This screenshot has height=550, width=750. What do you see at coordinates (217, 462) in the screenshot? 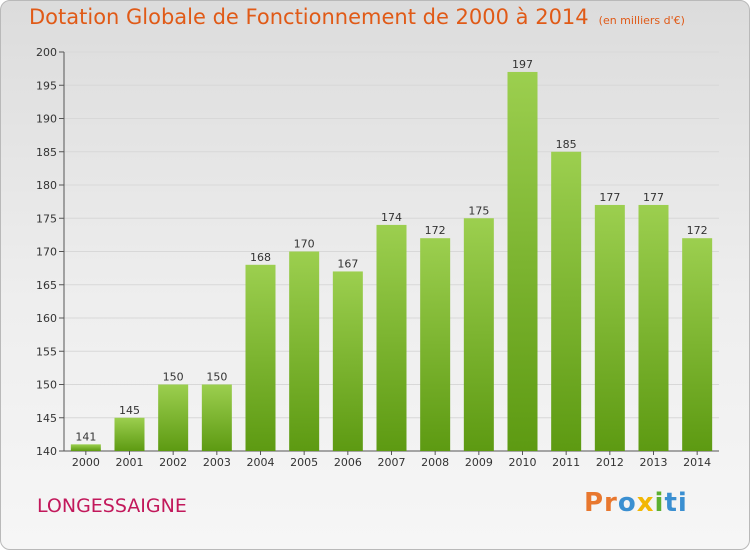
I see `x-tick-label: 2003` at bounding box center [217, 462].